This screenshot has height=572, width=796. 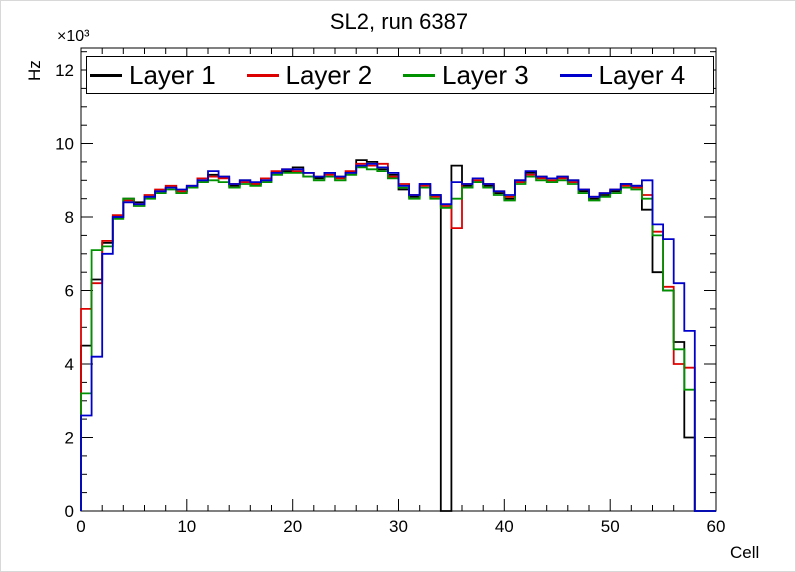 What do you see at coordinates (69, 511) in the screenshot?
I see `y-tick-label: 0` at bounding box center [69, 511].